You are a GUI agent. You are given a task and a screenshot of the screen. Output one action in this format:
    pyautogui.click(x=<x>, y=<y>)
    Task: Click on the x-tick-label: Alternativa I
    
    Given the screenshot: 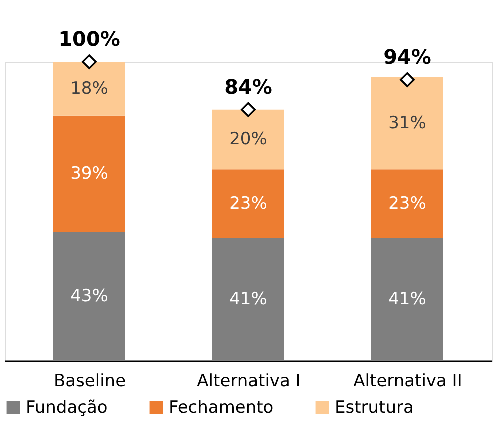 What is the action you would take?
    pyautogui.click(x=249, y=382)
    